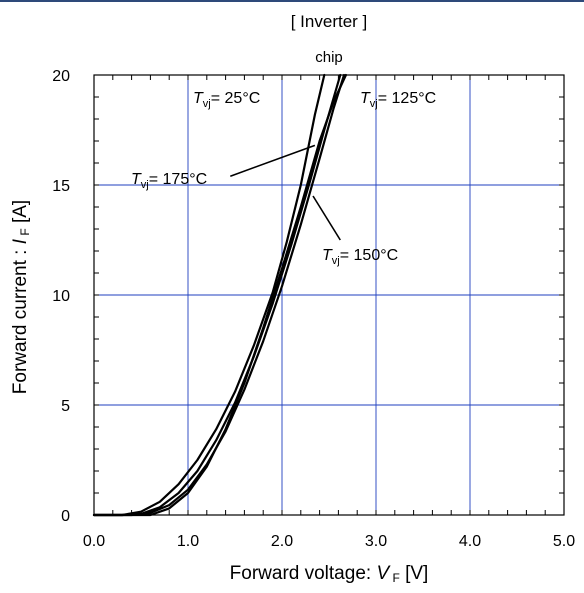  I want to click on annotation-label-0: Tvj= 25°C, so click(226, 100).